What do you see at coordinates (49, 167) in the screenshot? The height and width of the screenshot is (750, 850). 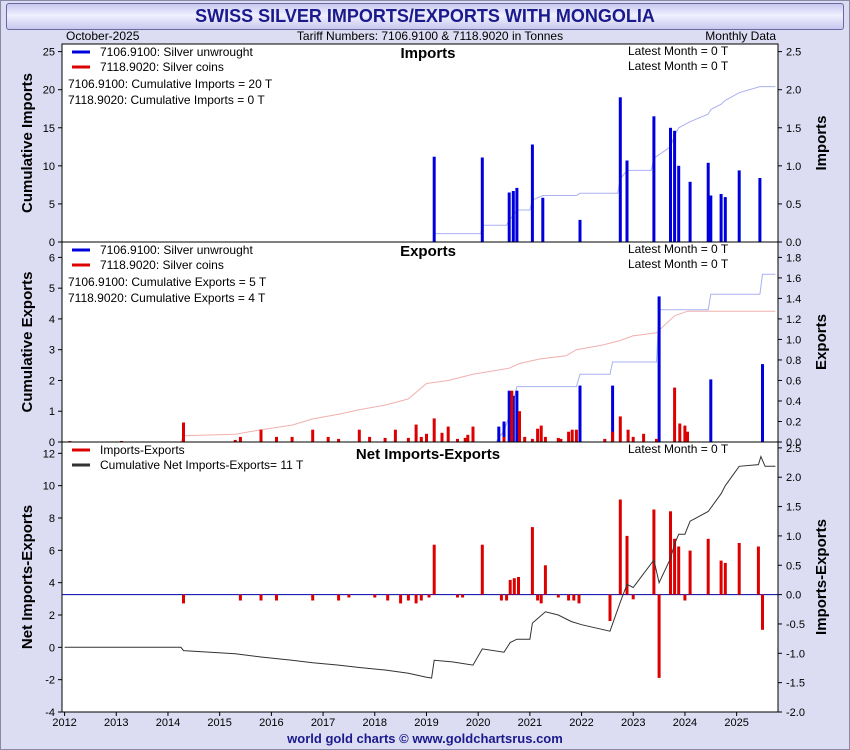 I see `imports-ytick-left-label: 10` at bounding box center [49, 167].